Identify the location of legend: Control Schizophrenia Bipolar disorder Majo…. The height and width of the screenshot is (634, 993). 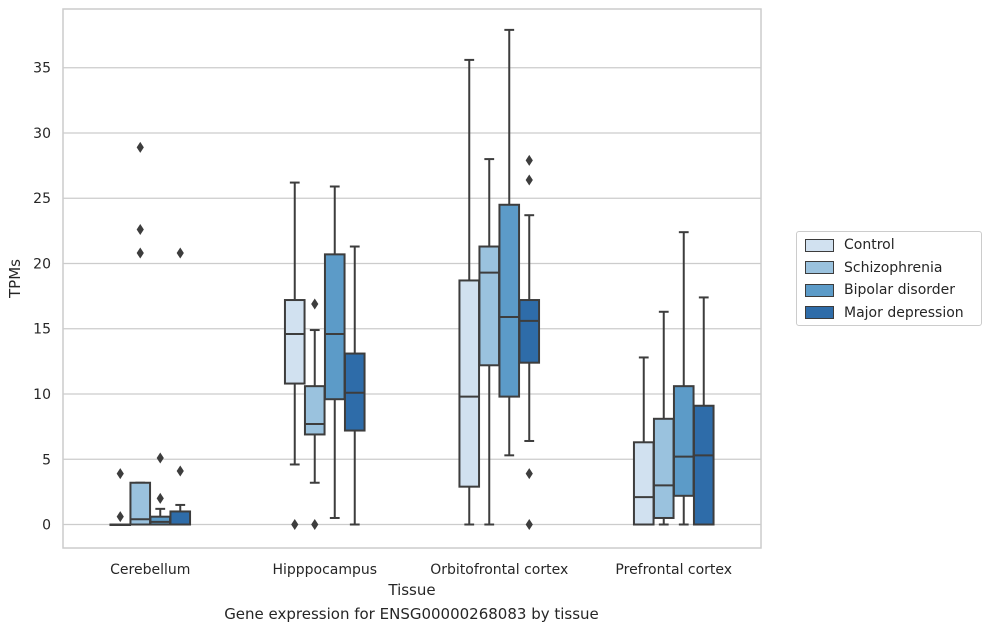
(889, 278).